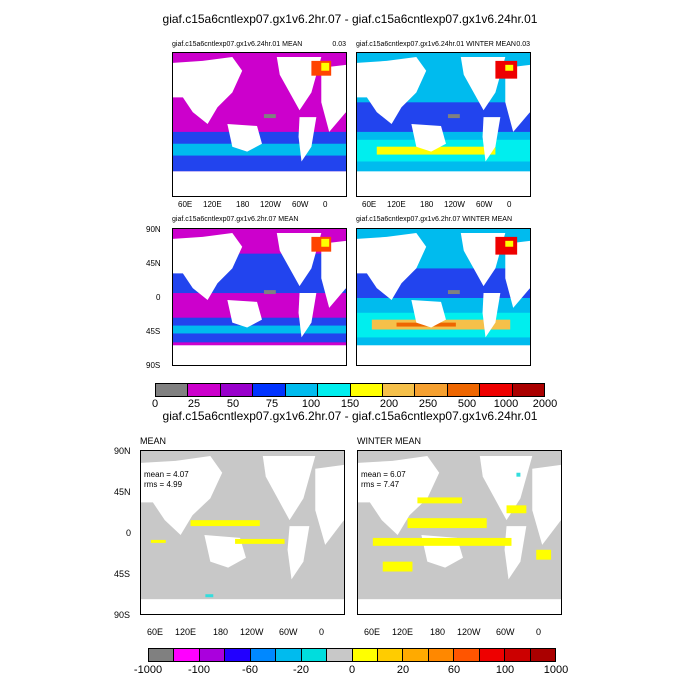 This screenshot has height=700, width=700. I want to click on colorbar-label: -100, so click(199, 670).